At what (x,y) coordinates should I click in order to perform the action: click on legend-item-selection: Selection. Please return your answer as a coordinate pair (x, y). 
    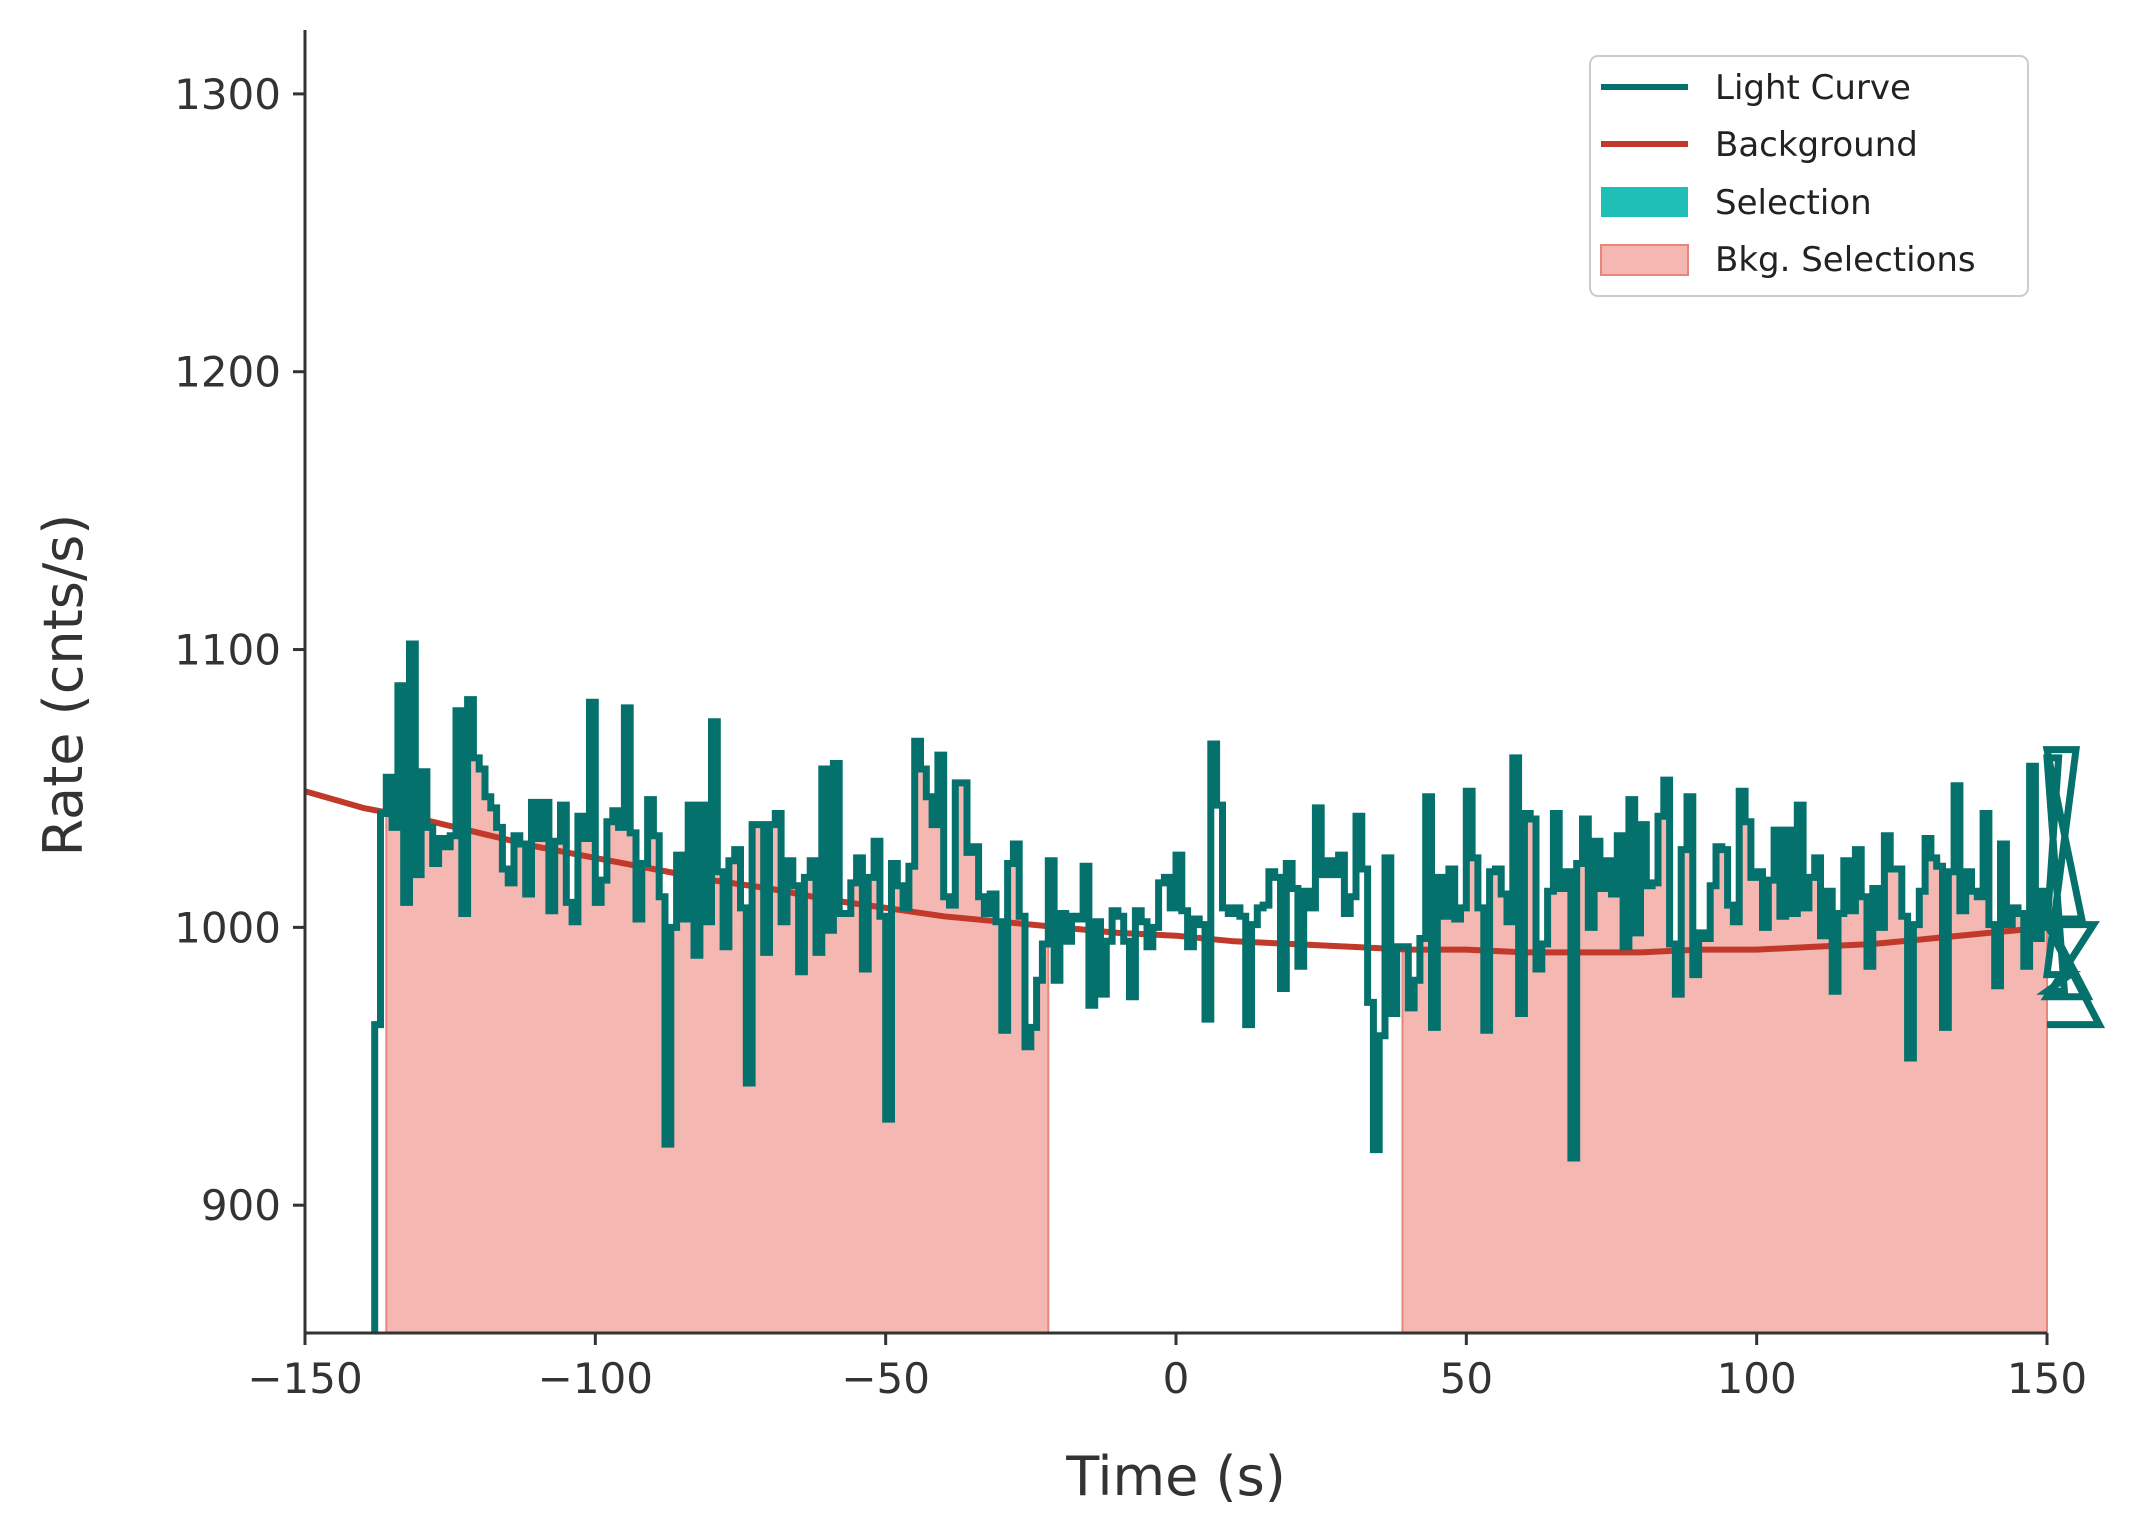
    Looking at the image, I should click on (1736, 203).